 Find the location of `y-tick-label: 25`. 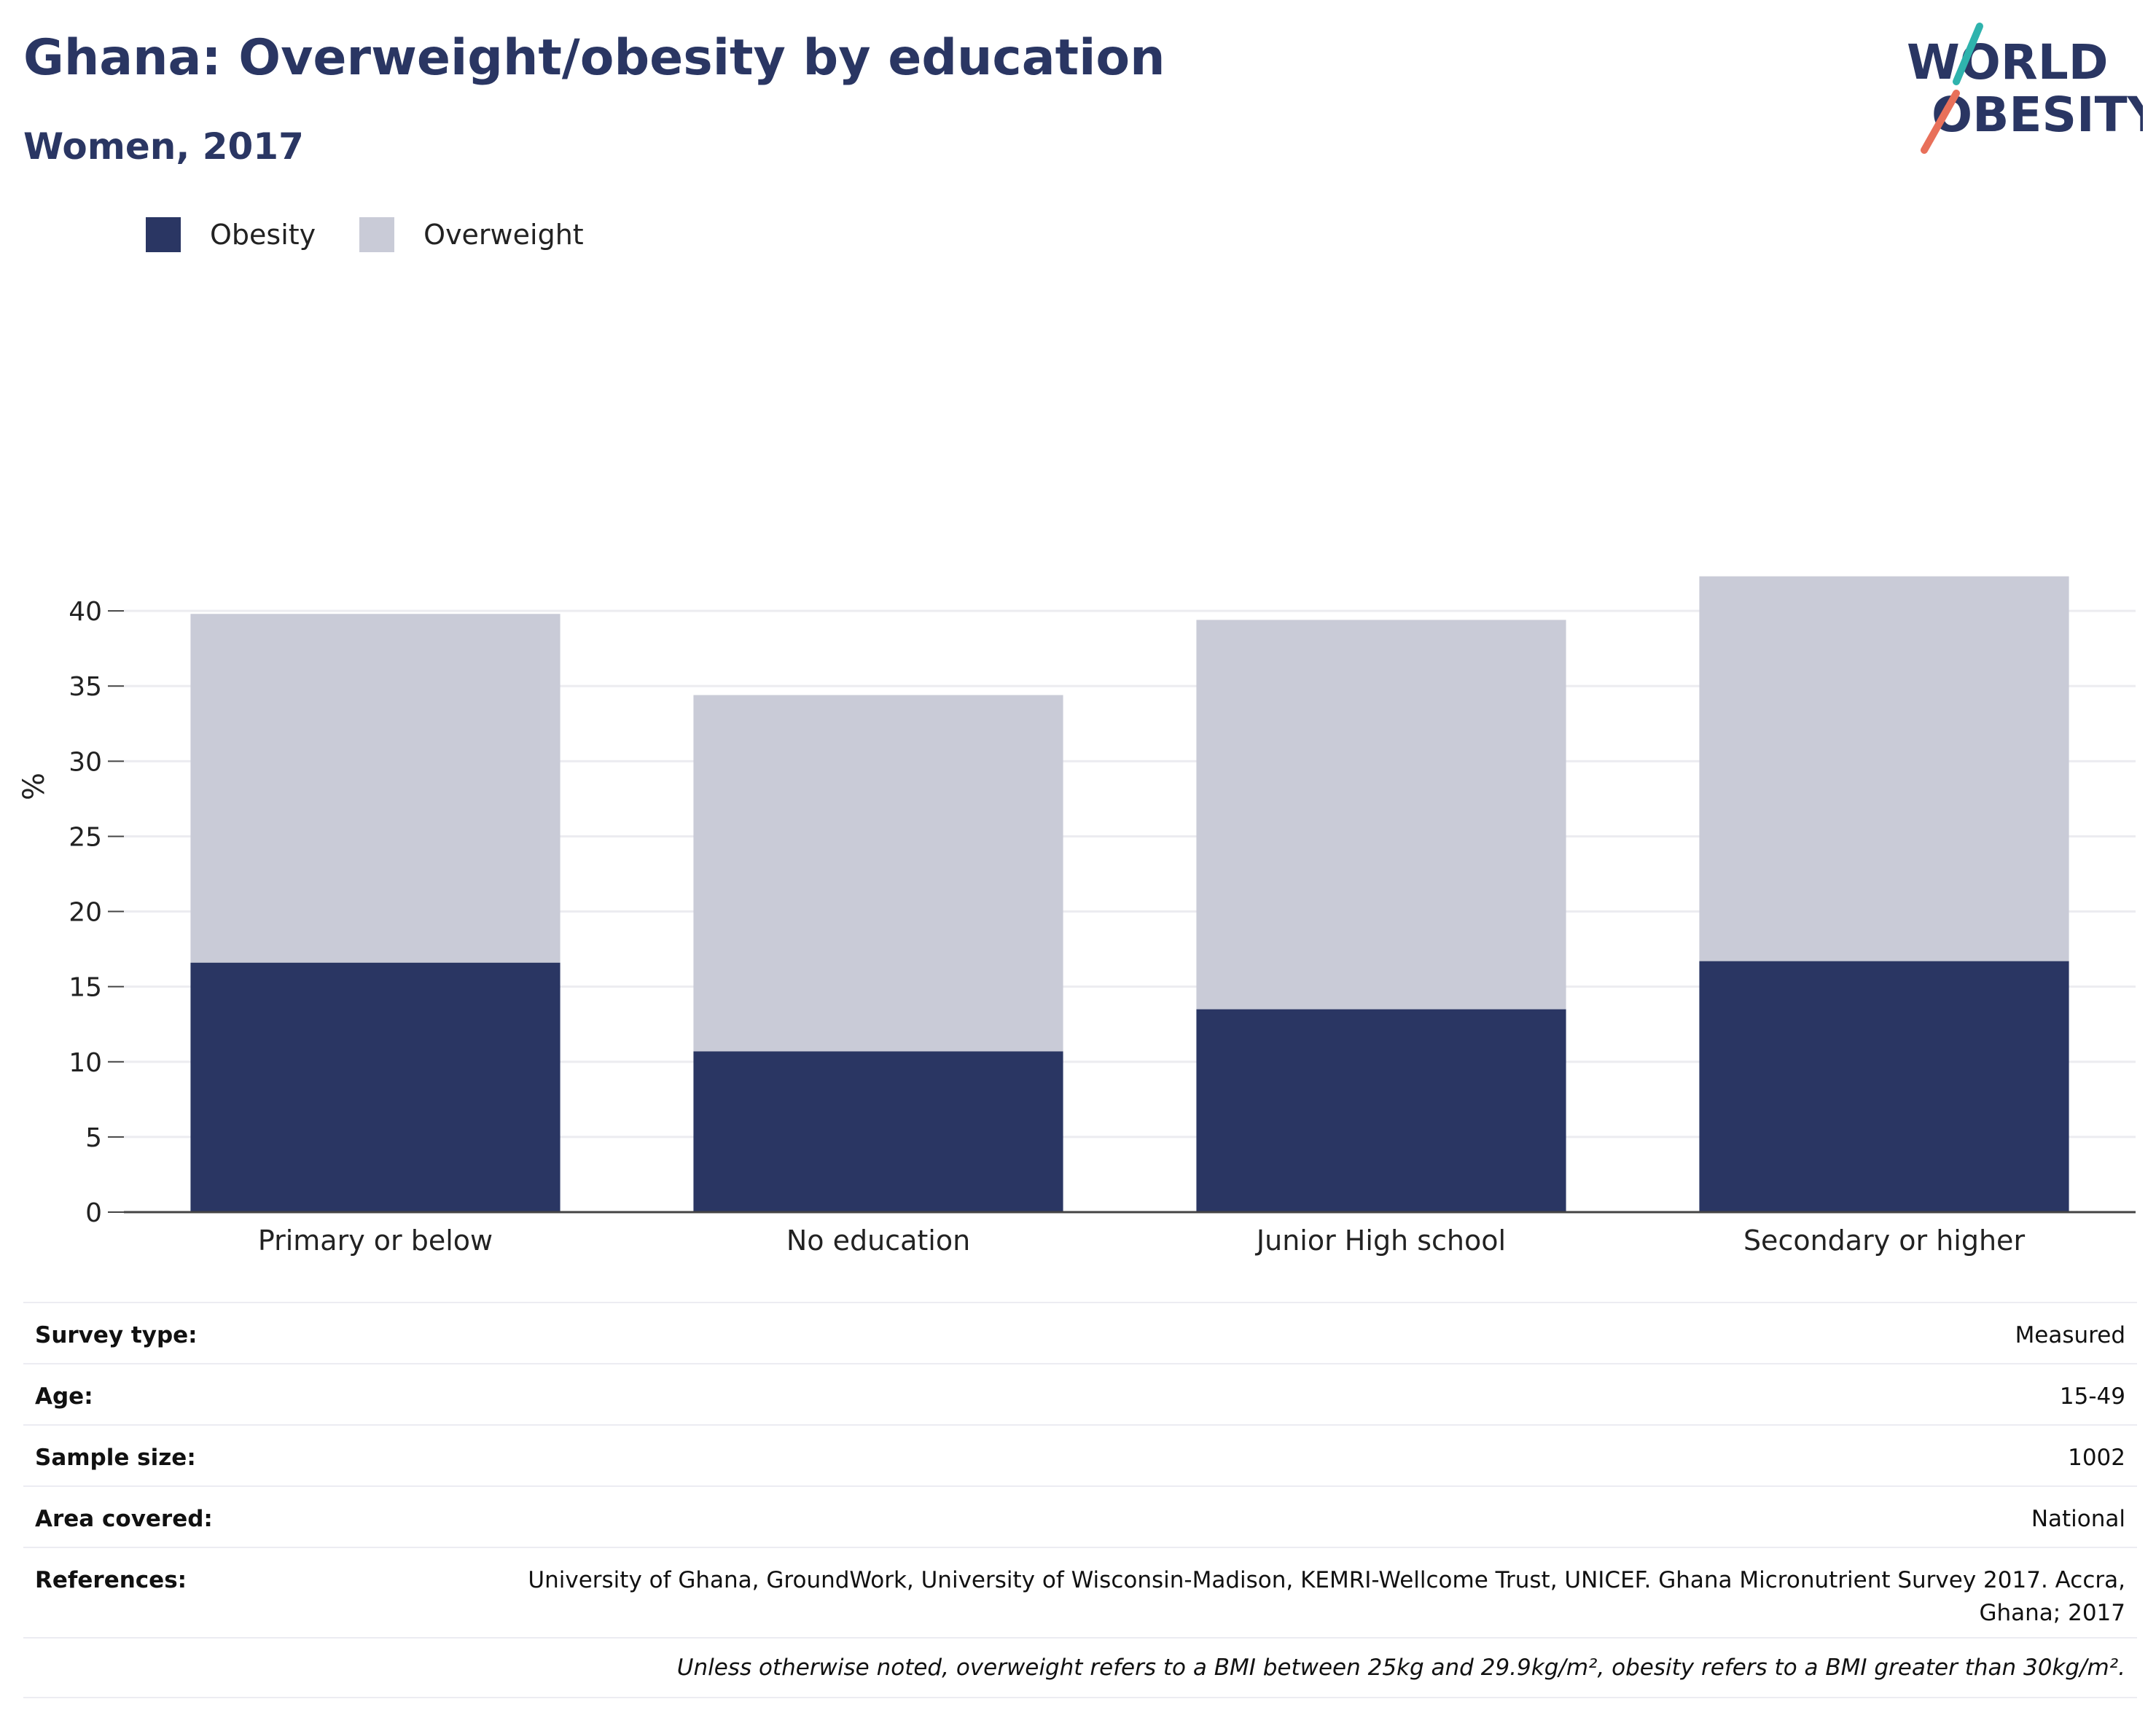

y-tick-label: 25 is located at coordinates (86, 837).